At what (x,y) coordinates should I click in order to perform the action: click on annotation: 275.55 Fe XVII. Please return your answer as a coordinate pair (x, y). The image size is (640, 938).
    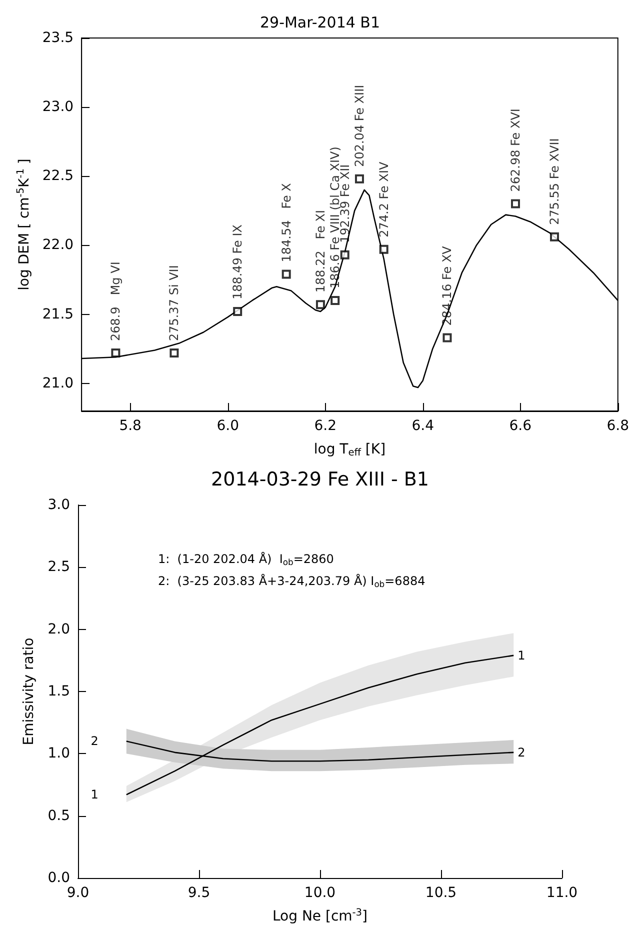
    Looking at the image, I should click on (554, 181).